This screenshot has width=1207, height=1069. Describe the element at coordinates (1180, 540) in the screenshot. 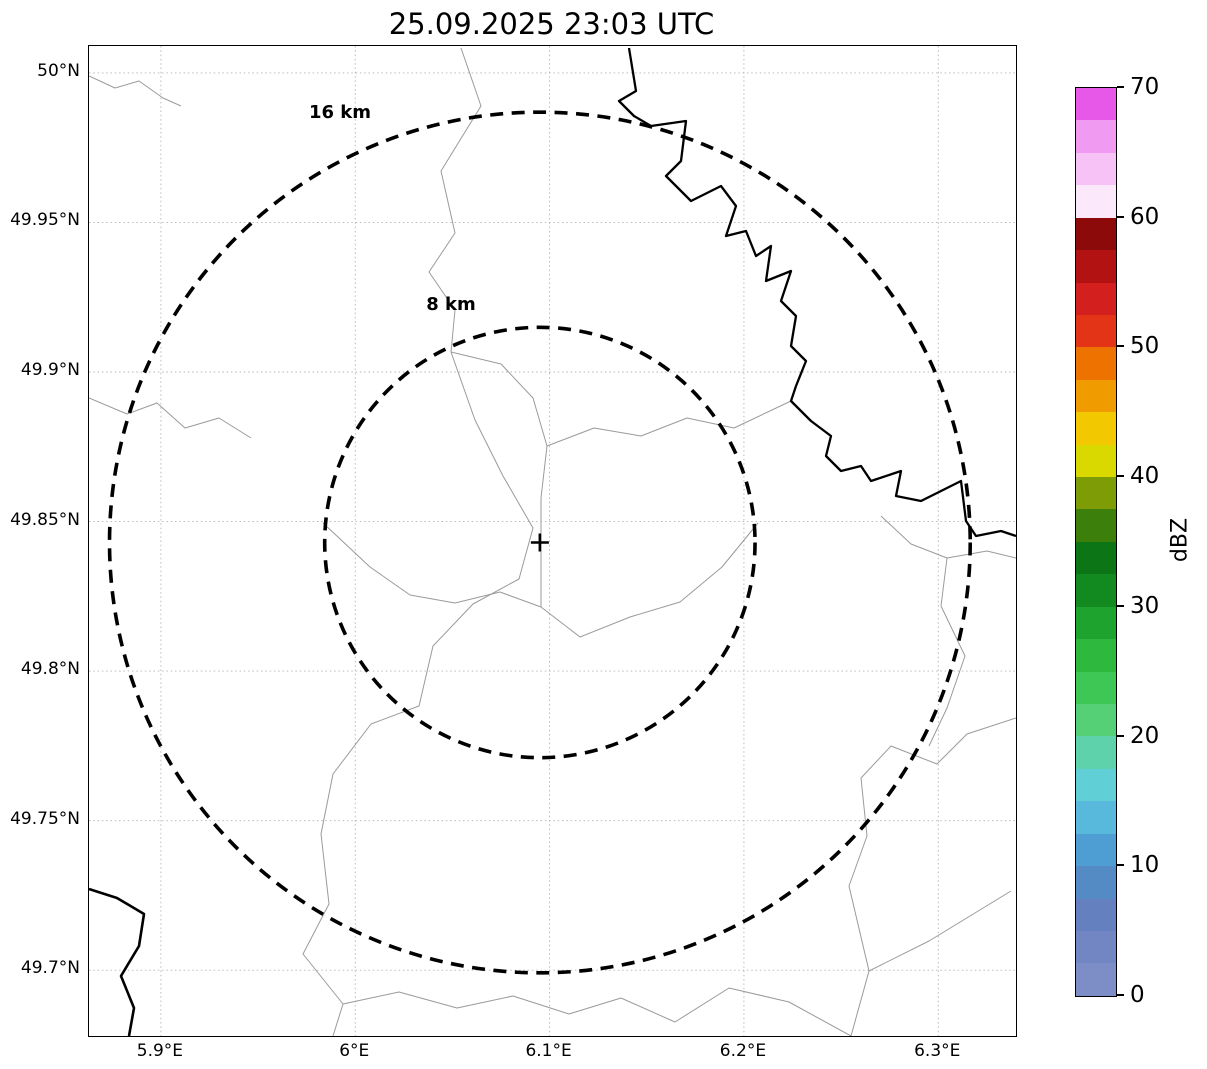

I see `colorbar-label-dbz: dBZ` at that location.